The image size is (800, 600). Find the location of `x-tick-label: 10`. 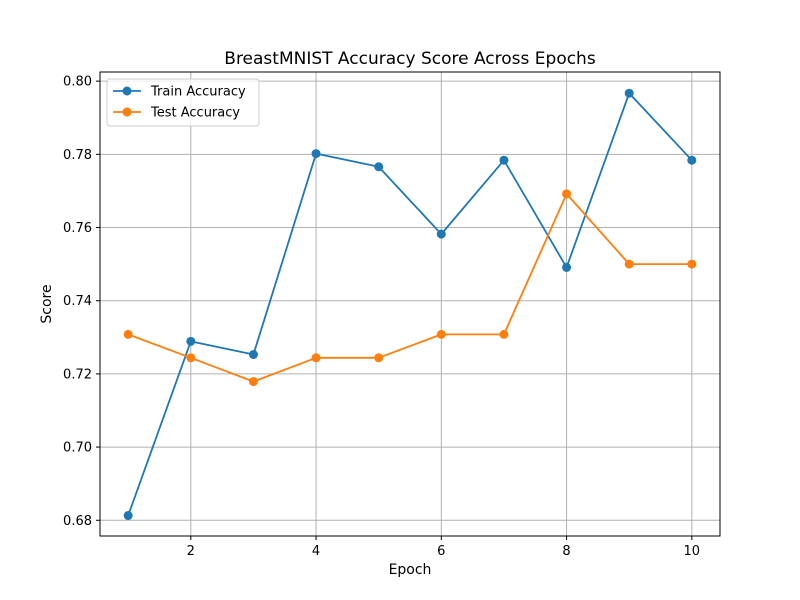

x-tick-label: 10 is located at coordinates (692, 551).